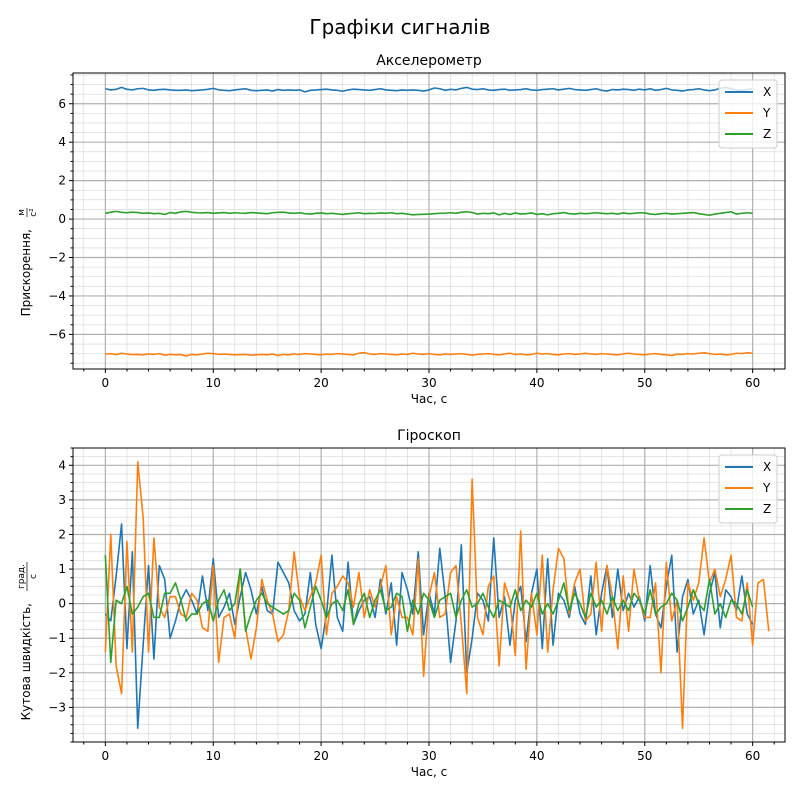  I want to click on series-line-y, so click(429, 354).